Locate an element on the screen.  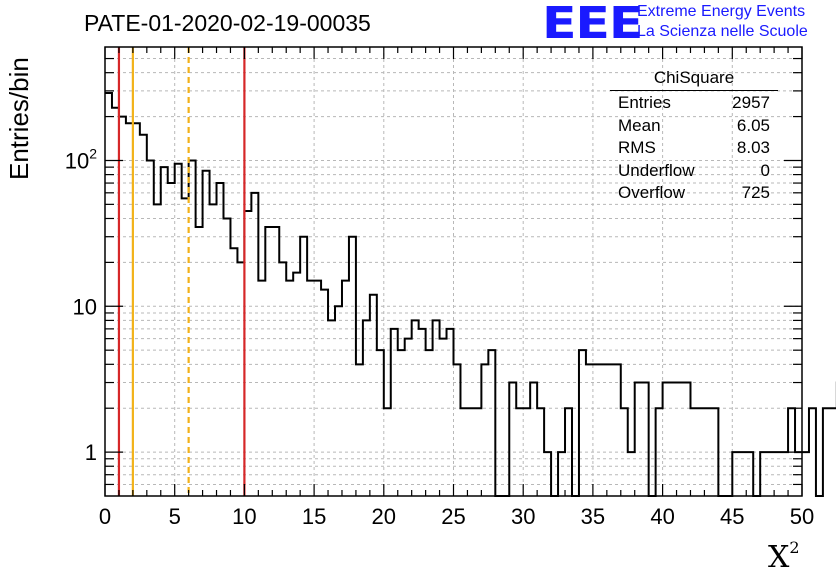
x-tick-label: 10 is located at coordinates (244, 516).